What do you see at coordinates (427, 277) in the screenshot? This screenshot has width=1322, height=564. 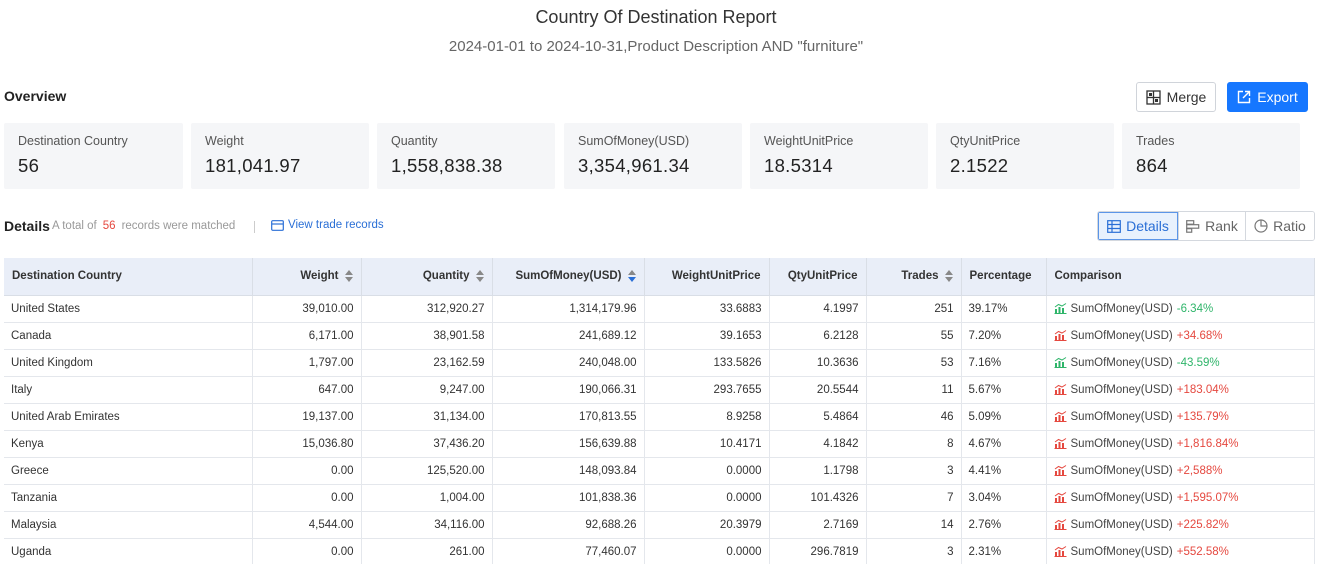 I see `col-header-quantity: Quantity` at bounding box center [427, 277].